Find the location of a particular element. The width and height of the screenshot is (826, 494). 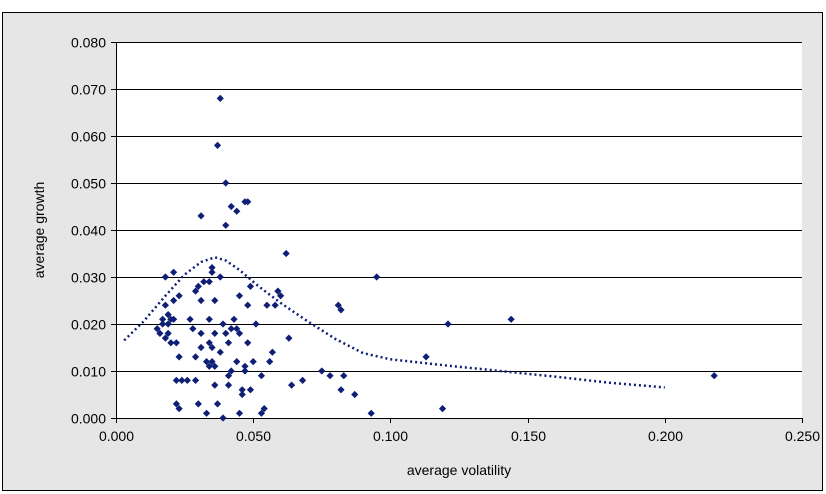

x-tick-label: 0.200 is located at coordinates (665, 436).